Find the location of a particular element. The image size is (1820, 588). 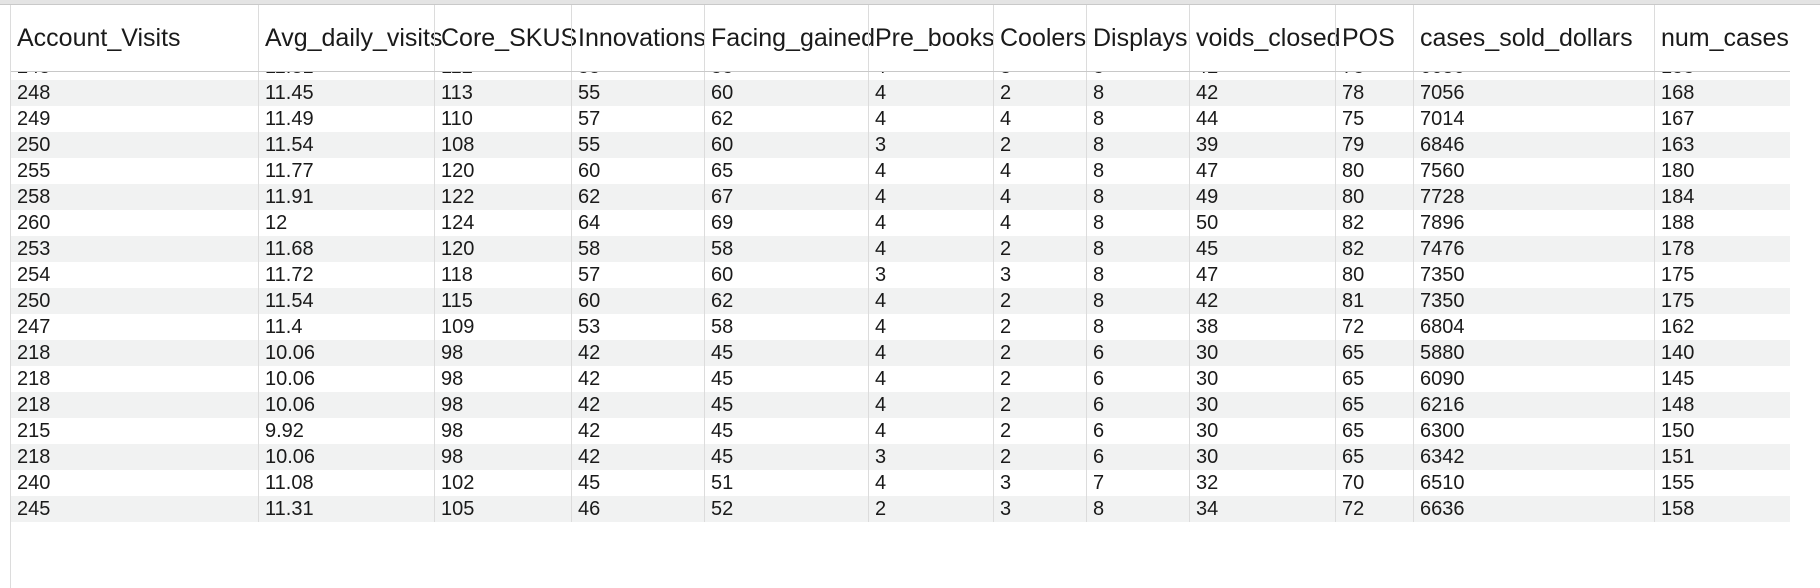

cell-cases-sold-dollars: 7056 is located at coordinates (1533, 93).